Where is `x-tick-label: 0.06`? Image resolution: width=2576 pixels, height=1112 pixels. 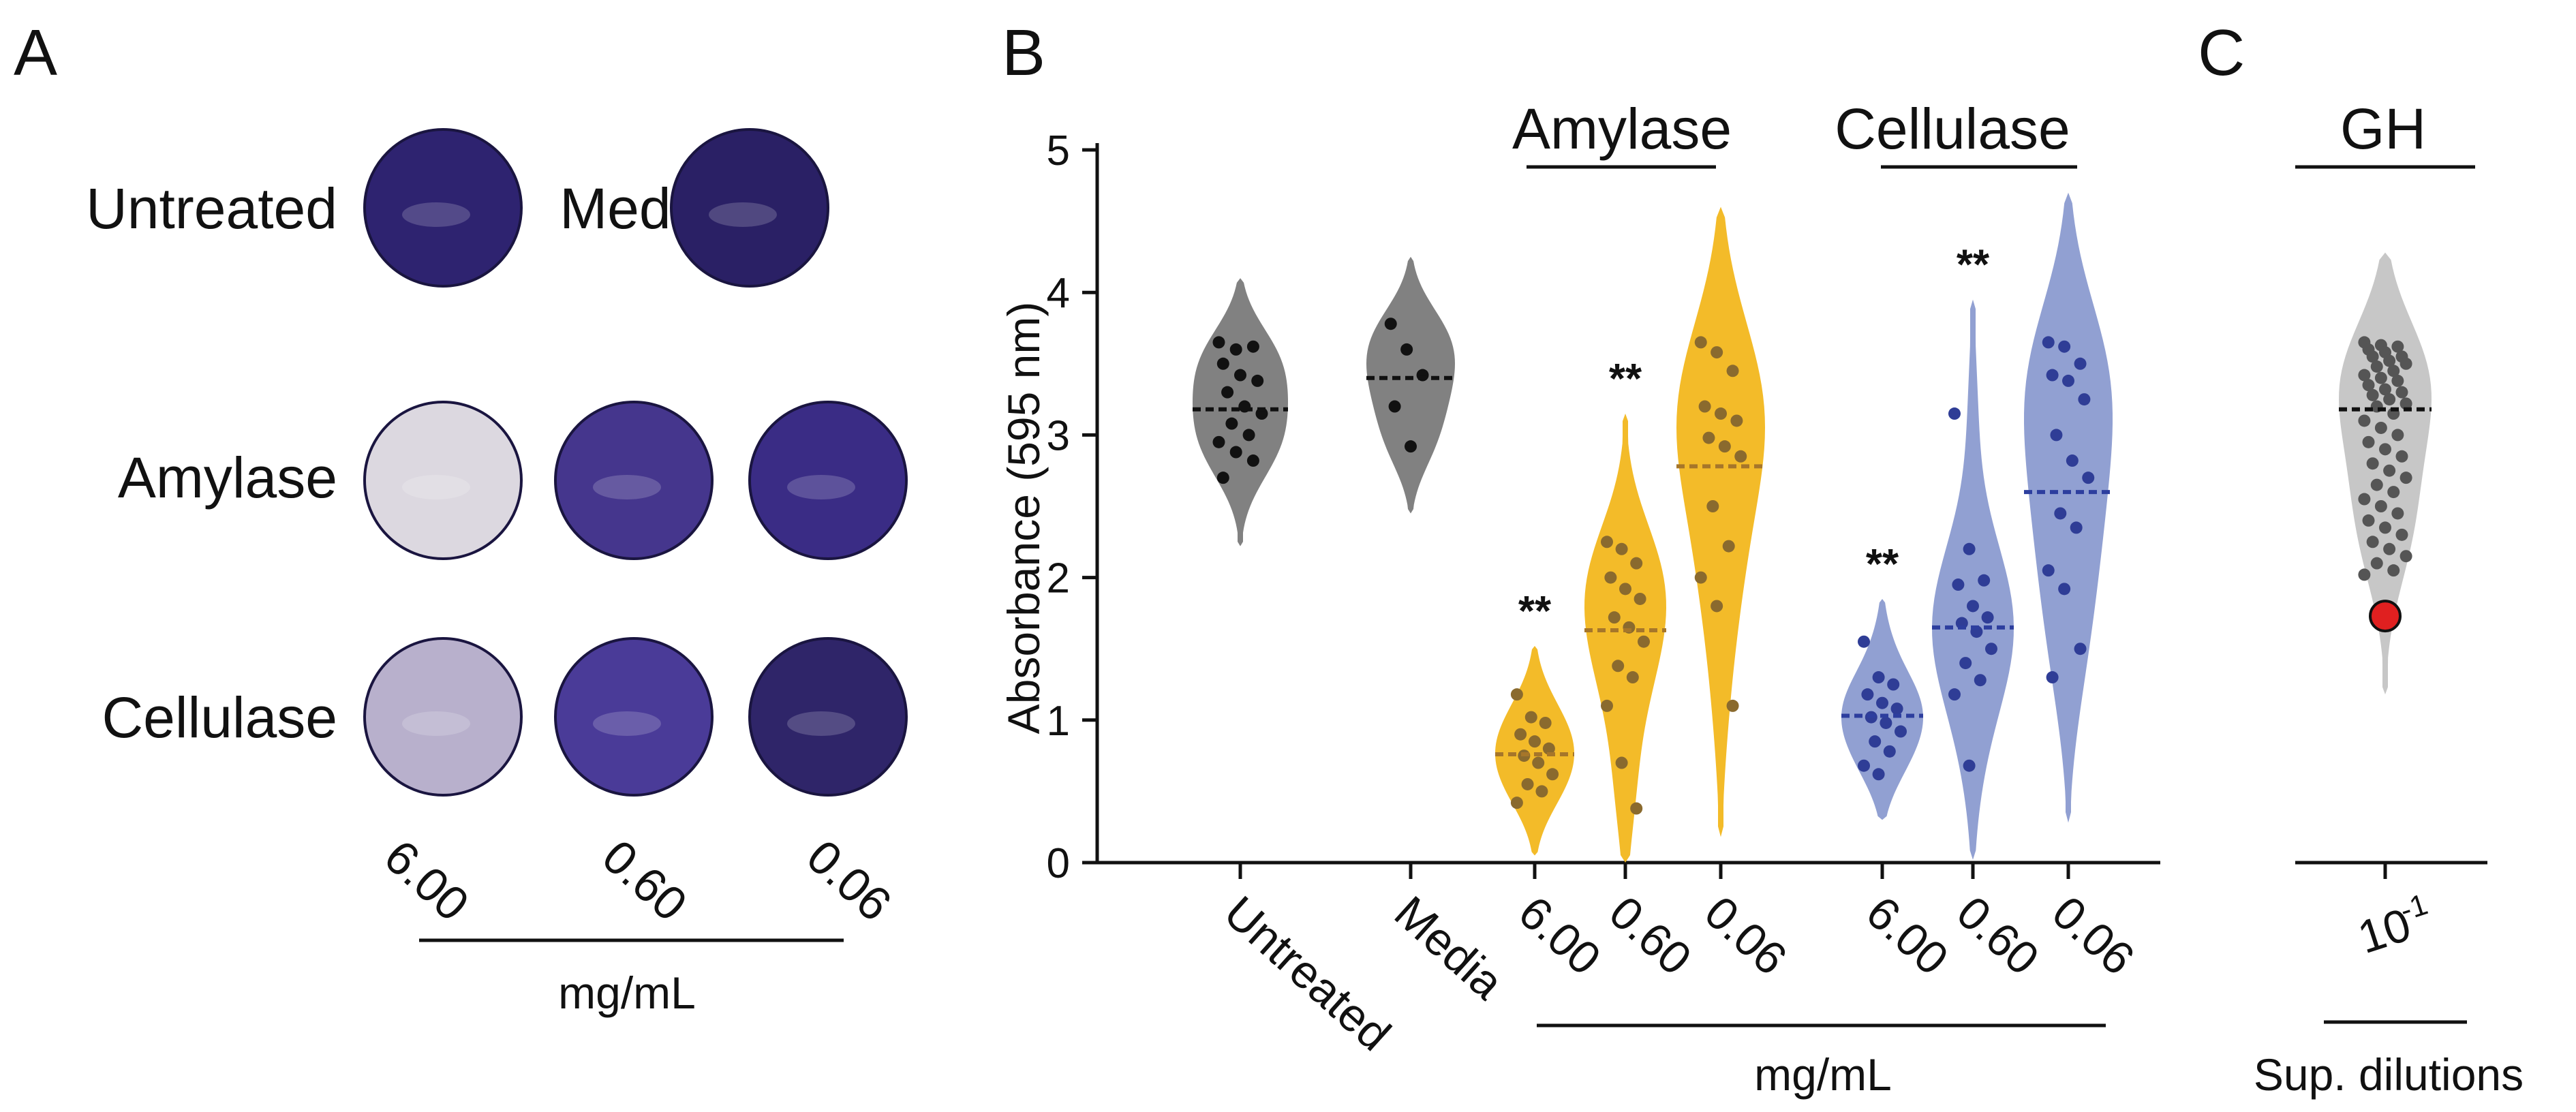 x-tick-label: 0.06 is located at coordinates (2093, 936).